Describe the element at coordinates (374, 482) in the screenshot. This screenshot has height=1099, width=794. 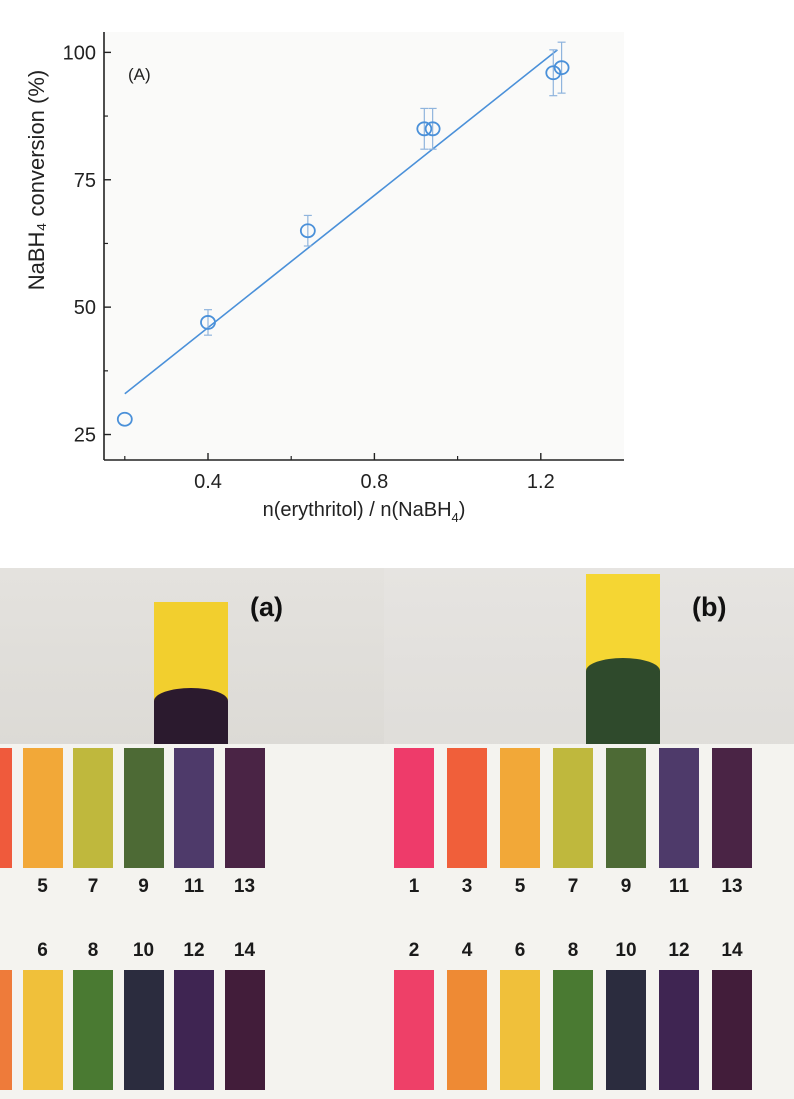
I see `x-tick-label: 0.8` at that location.